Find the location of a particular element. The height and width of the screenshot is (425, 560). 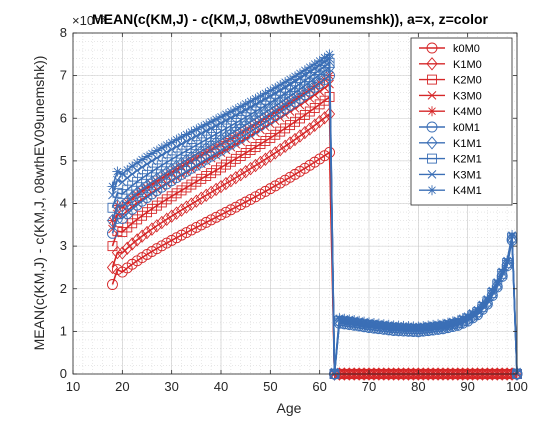

x-tick-label: 10 is located at coordinates (73, 386).